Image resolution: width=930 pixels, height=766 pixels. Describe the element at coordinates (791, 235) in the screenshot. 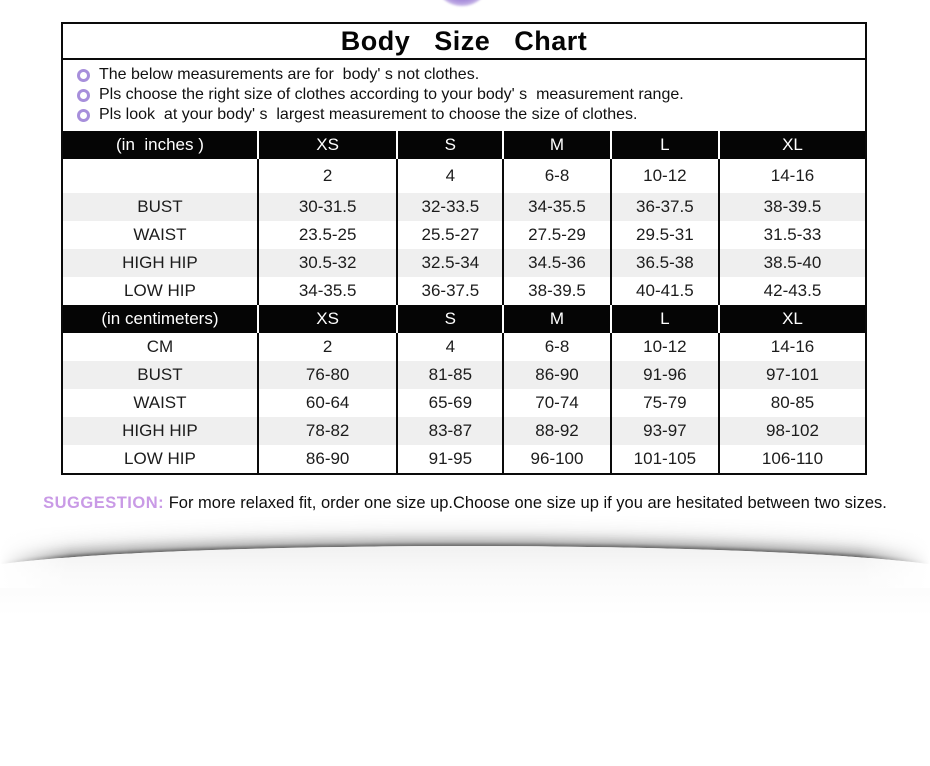

I see `size-cell: 31.5-33` at that location.